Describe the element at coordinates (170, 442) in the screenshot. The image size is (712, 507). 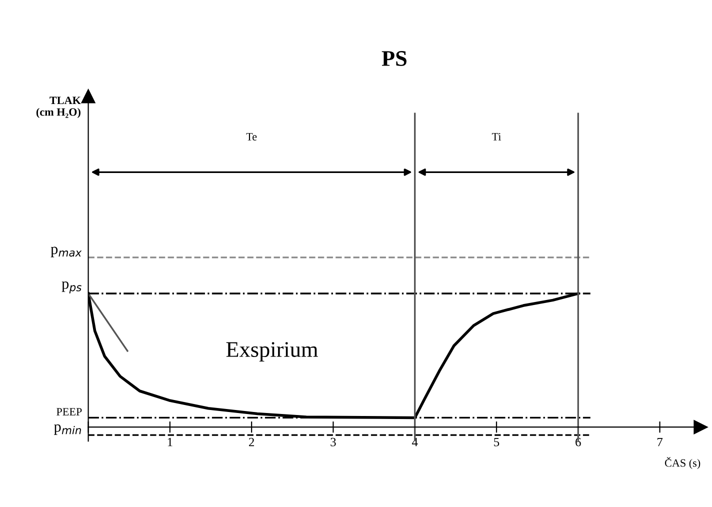
I see `x-tick-label: 1` at that location.